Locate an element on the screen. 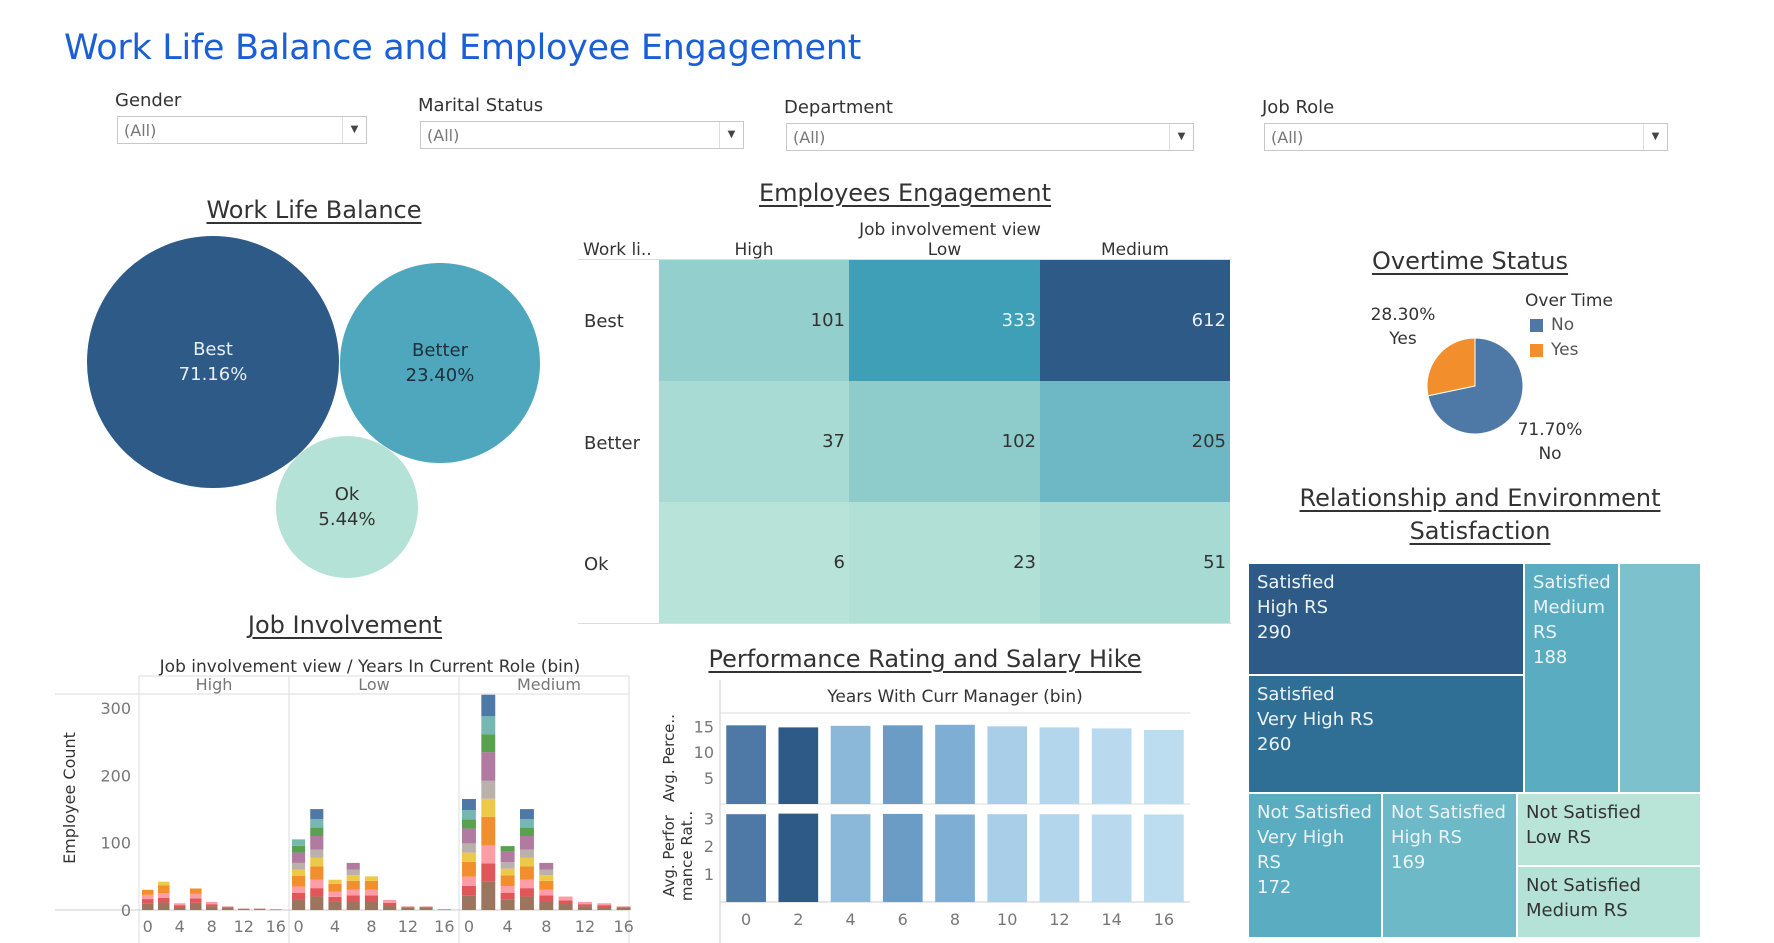 The height and width of the screenshot is (943, 1774). treemap-tile is located at coordinates (1660, 679).